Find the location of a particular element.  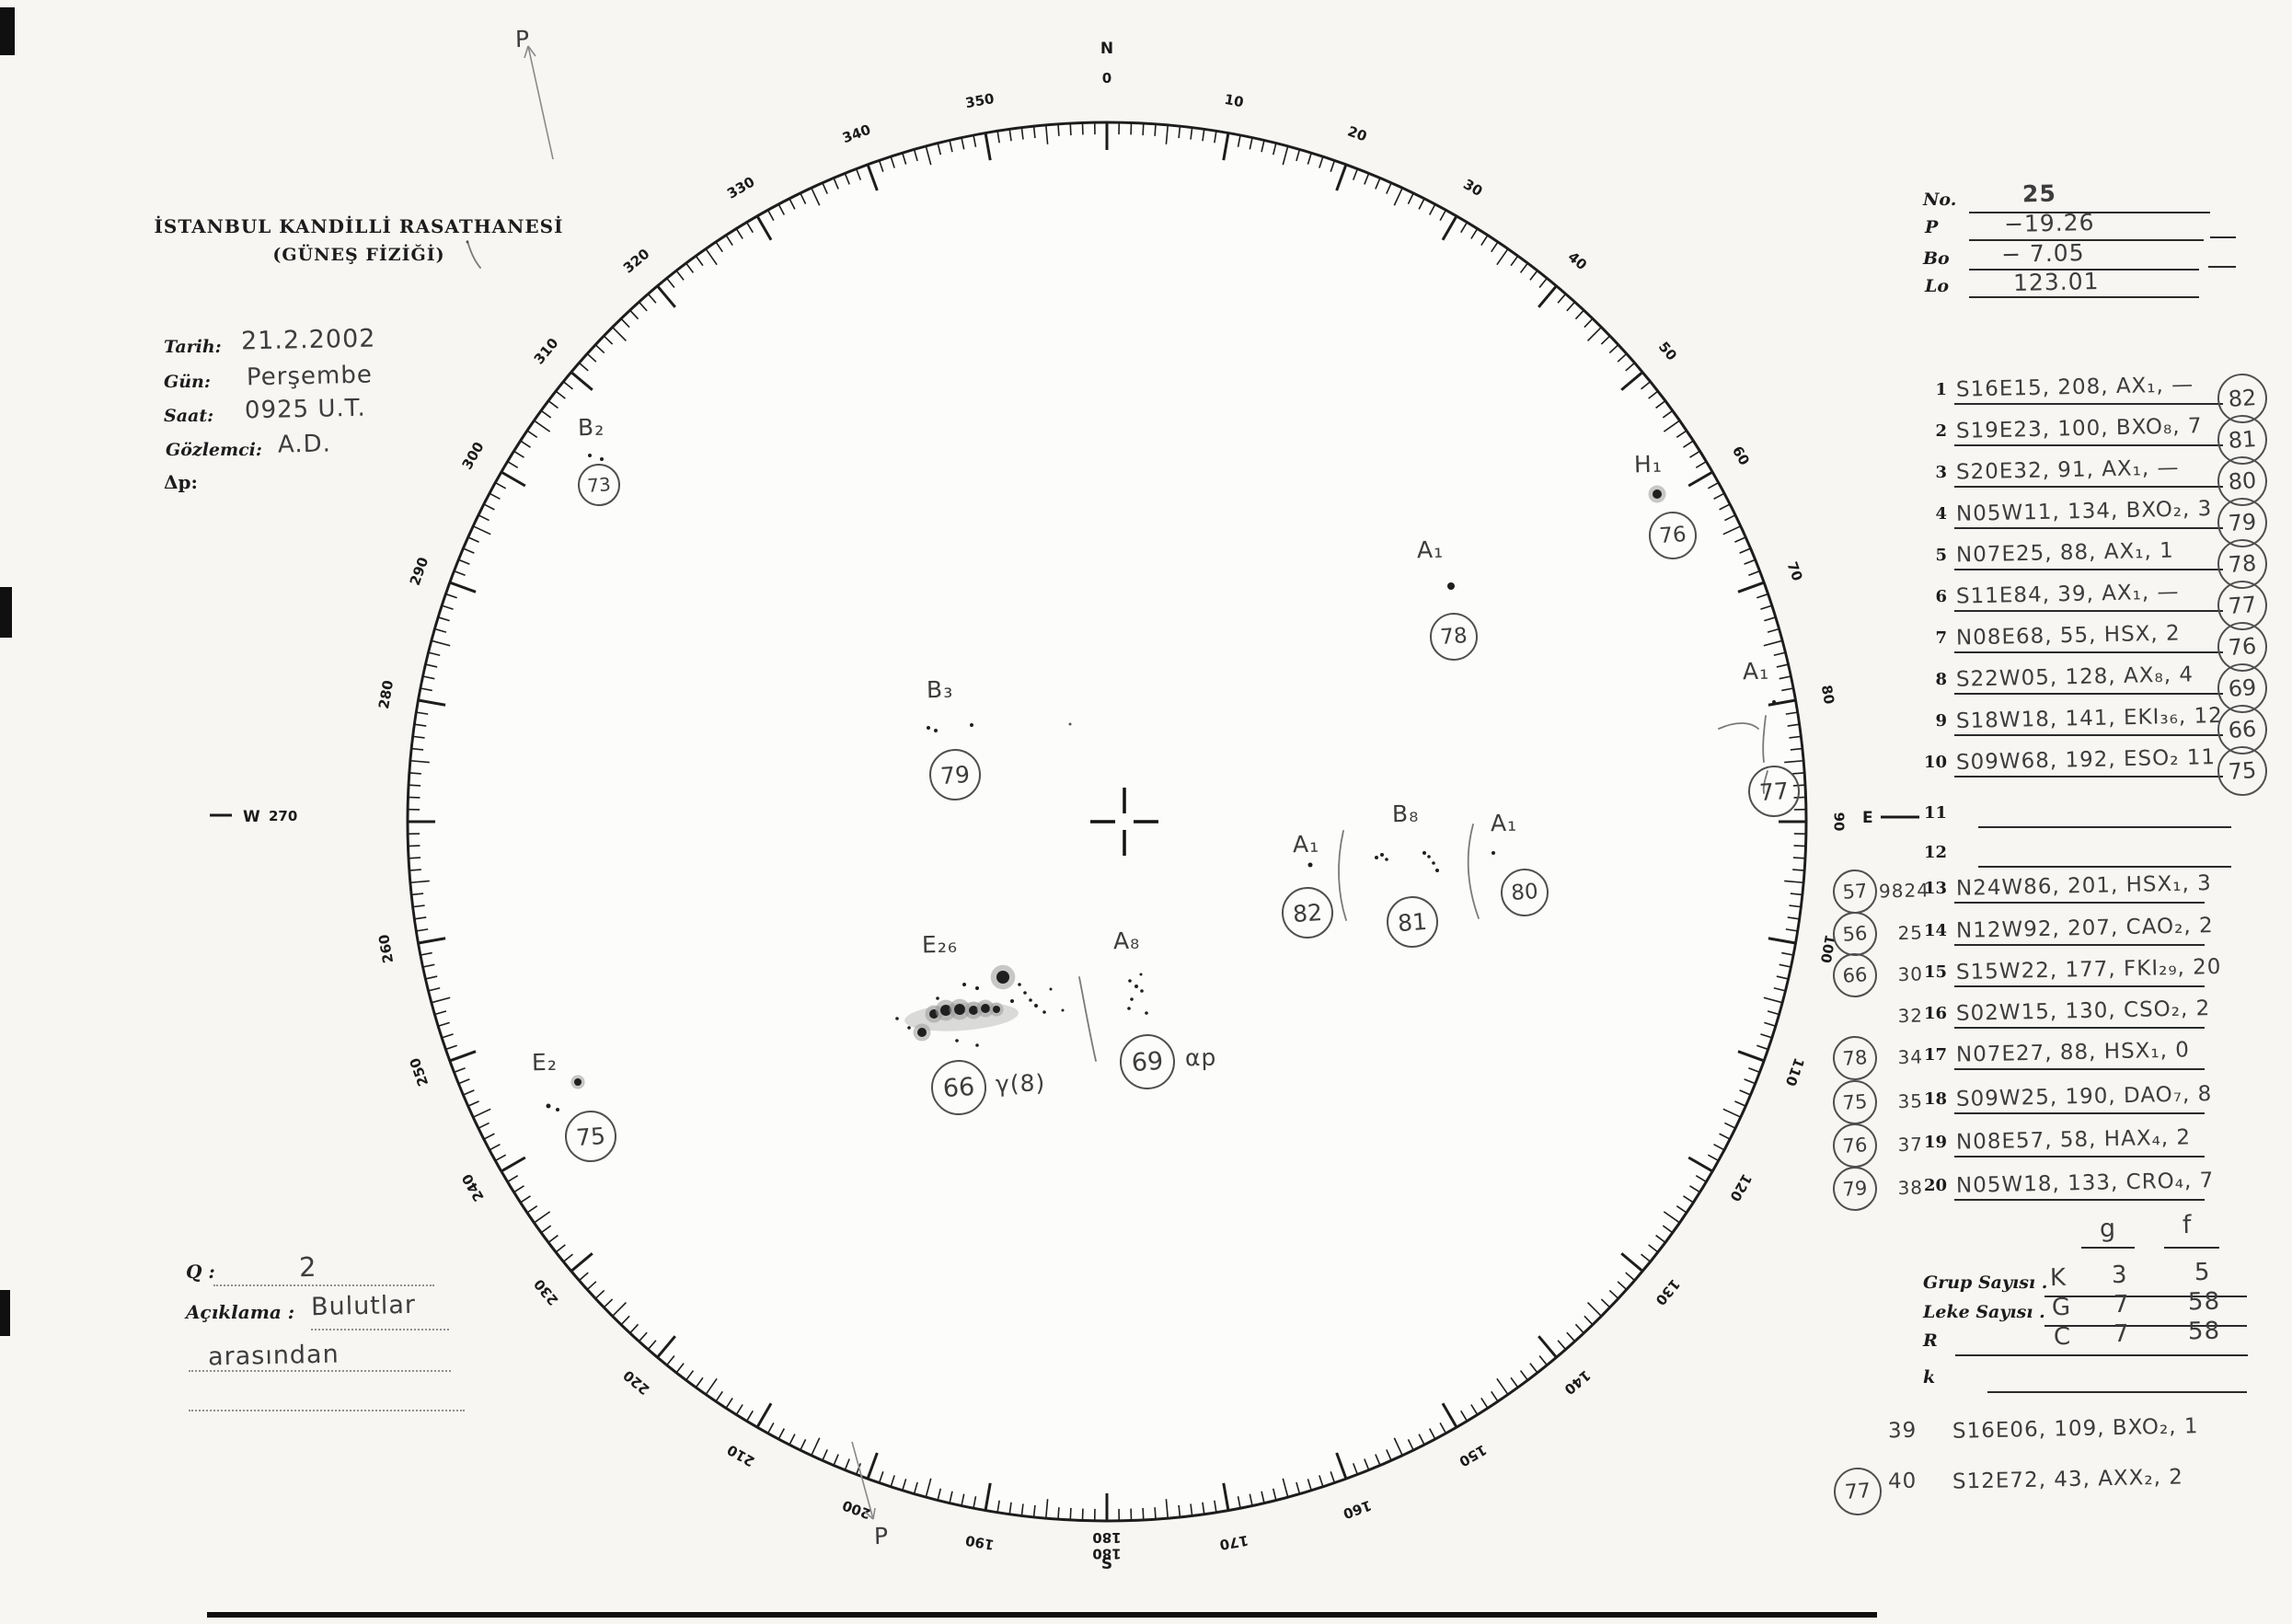

row-number: 9 is located at coordinates (1941, 721).